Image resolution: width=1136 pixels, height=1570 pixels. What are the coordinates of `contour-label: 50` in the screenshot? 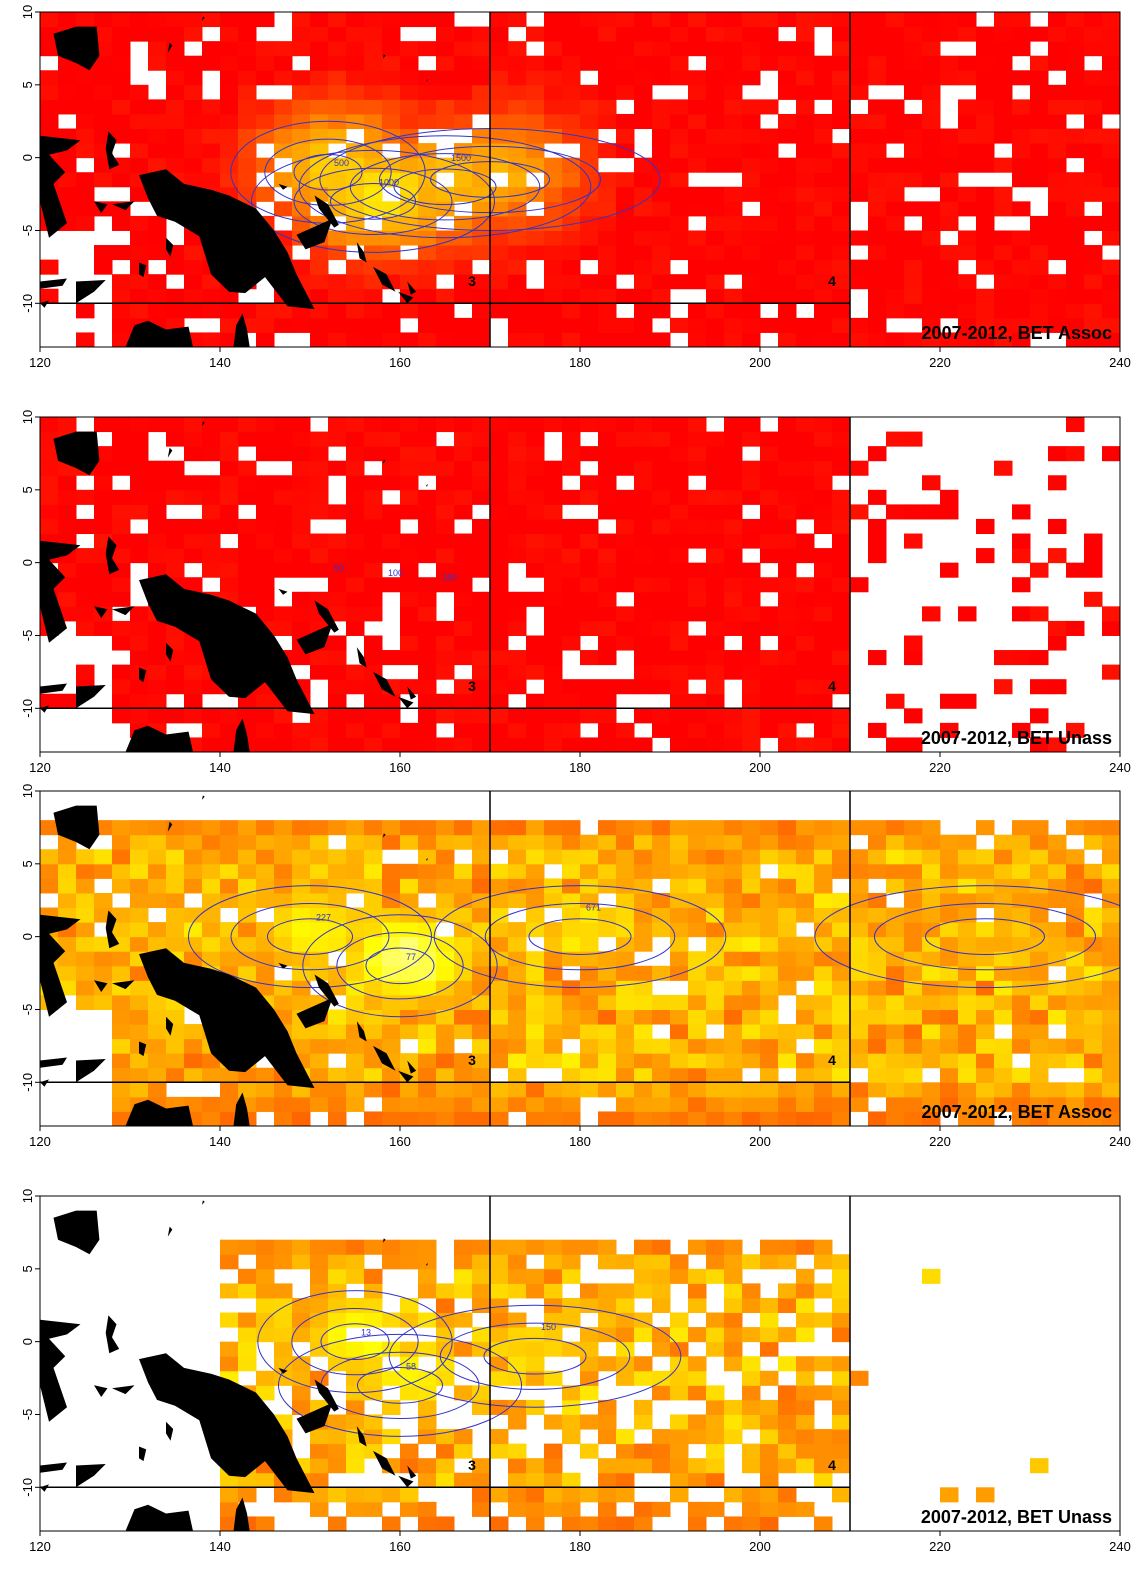 It's located at (339, 568).